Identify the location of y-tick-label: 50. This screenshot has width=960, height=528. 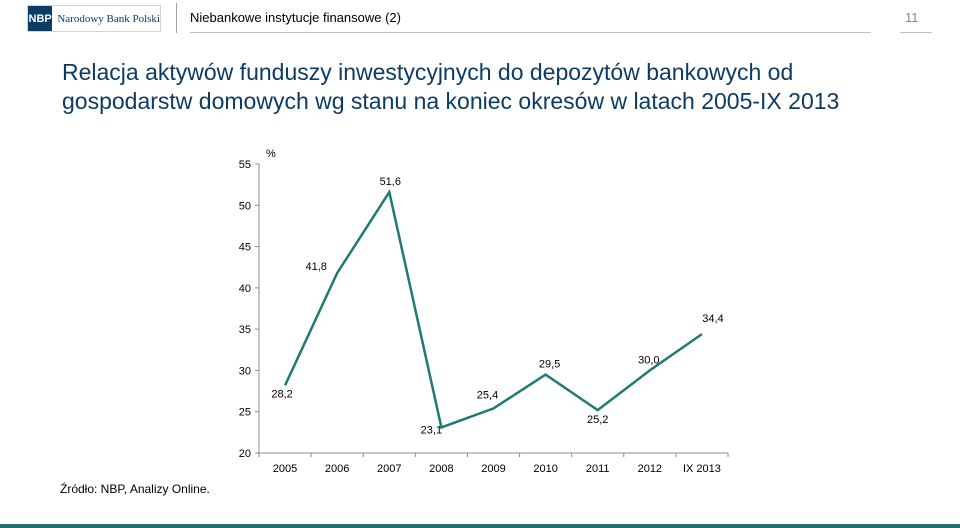
(245, 206).